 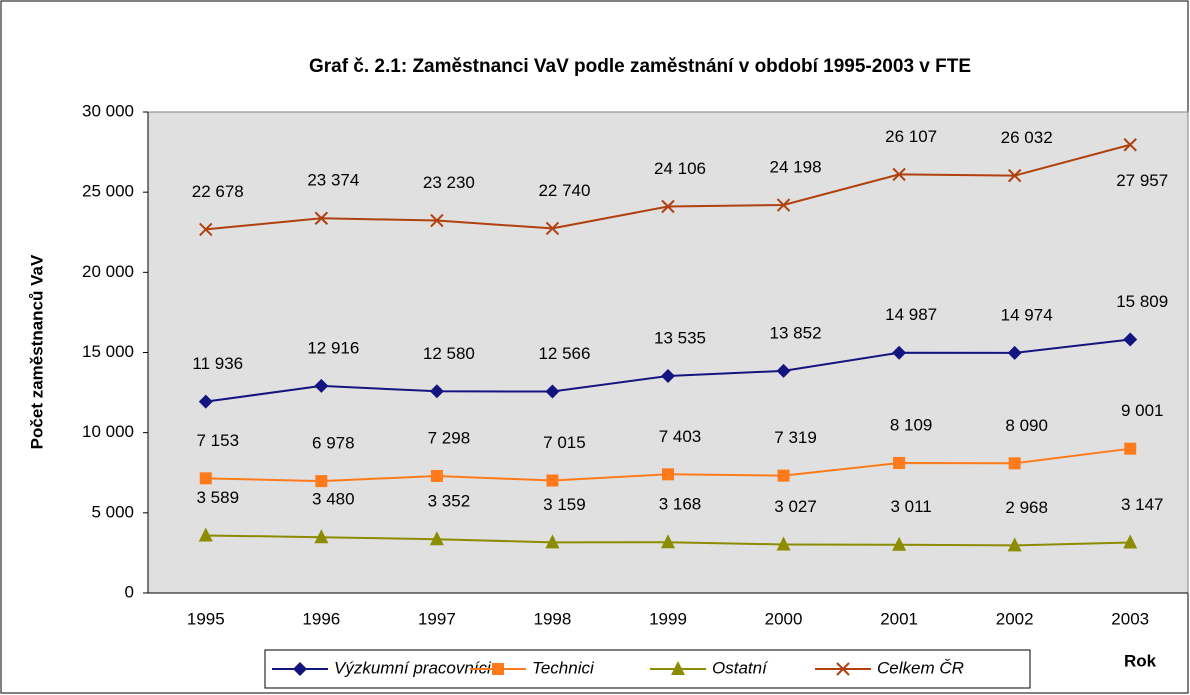 What do you see at coordinates (647, 669) in the screenshot?
I see `legend-box` at bounding box center [647, 669].